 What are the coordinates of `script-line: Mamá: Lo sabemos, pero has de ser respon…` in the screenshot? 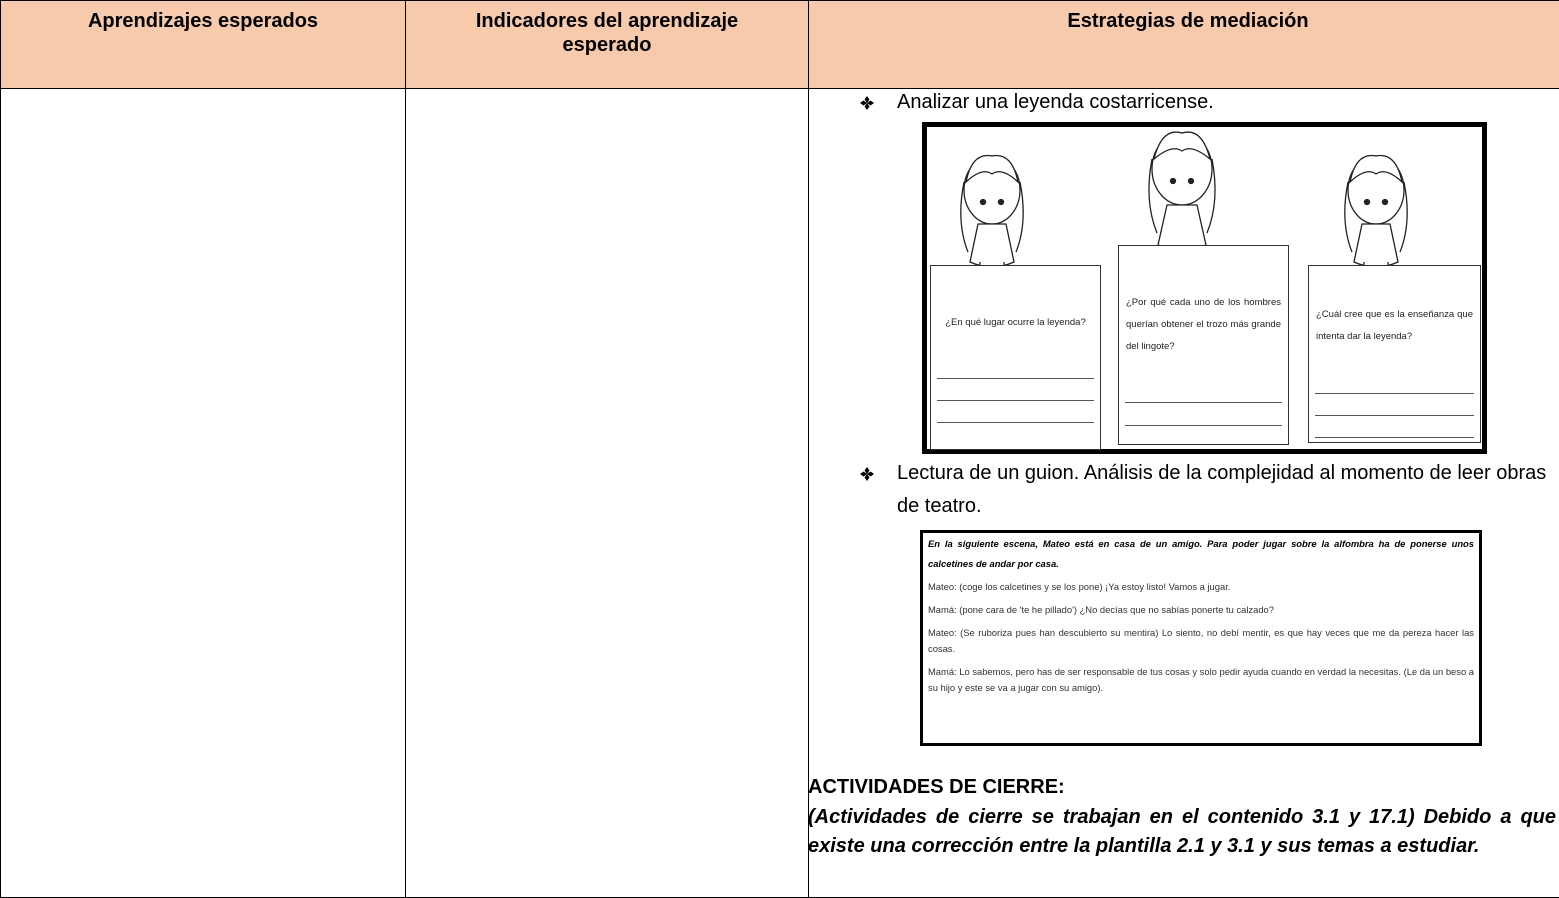 It's located at (1201, 679).